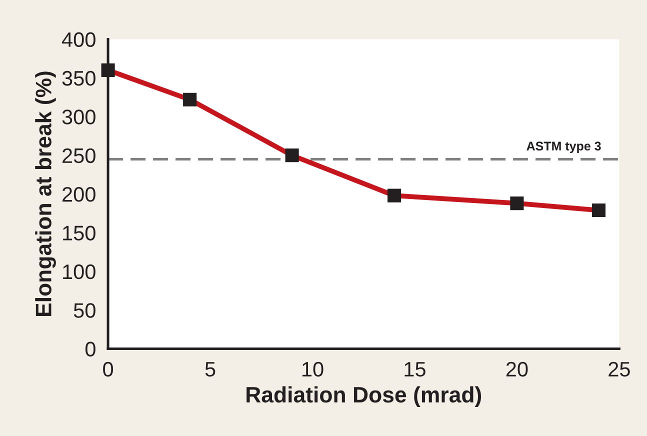 The image size is (647, 436). Describe the element at coordinates (79, 117) in the screenshot. I see `y-tick-label: 300` at that location.